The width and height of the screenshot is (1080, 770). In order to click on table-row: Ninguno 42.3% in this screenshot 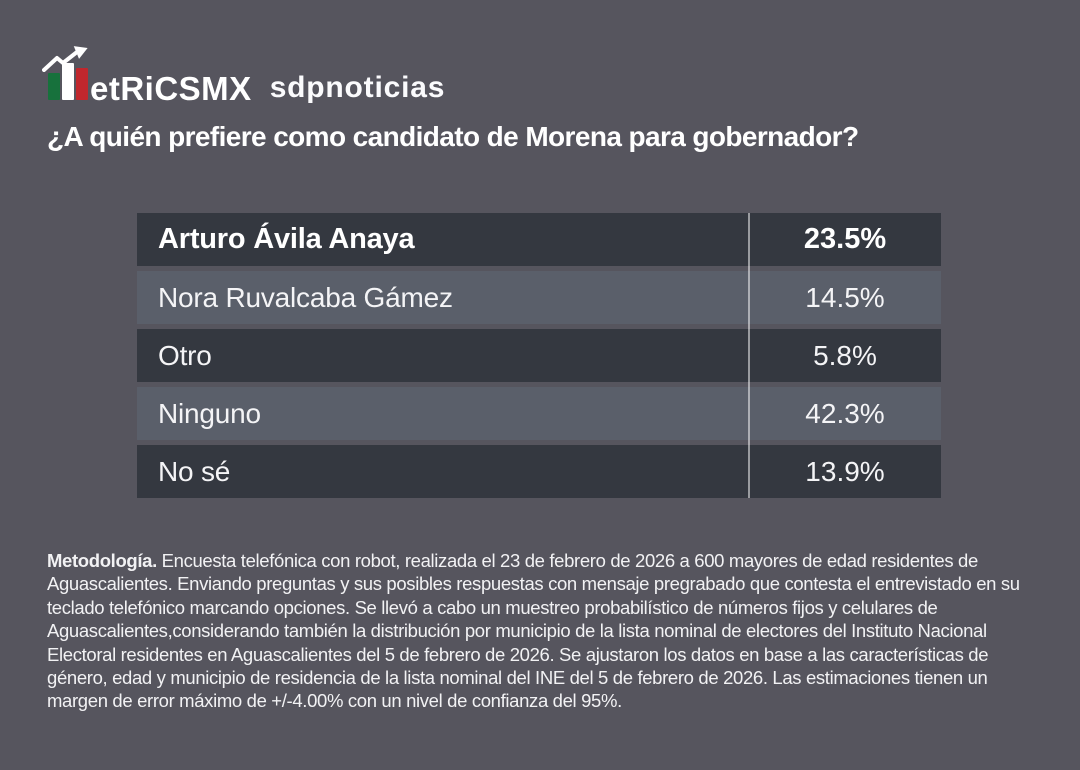, I will do `click(539, 413)`.